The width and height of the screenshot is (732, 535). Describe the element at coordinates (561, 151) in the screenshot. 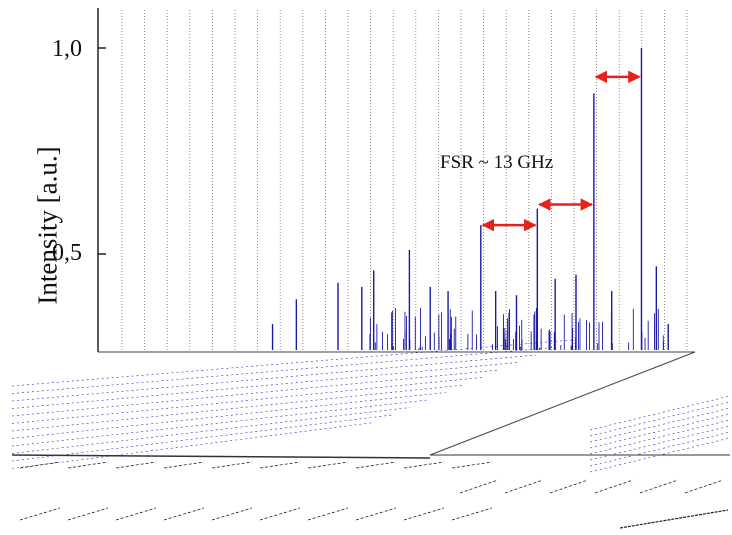

I see `fsr-arrows` at that location.